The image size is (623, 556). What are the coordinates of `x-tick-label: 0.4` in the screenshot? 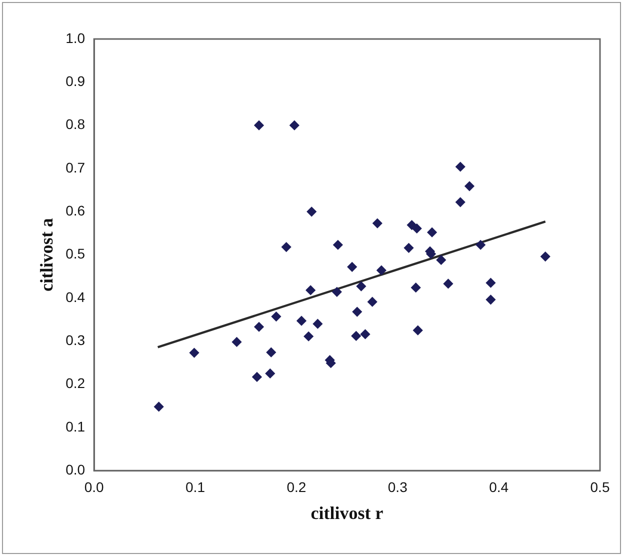 It's located at (499, 486).